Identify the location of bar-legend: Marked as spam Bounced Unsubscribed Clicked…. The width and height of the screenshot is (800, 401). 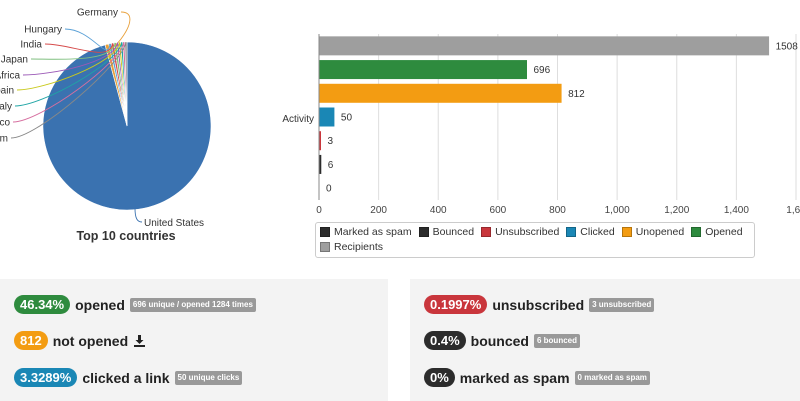
(535, 240).